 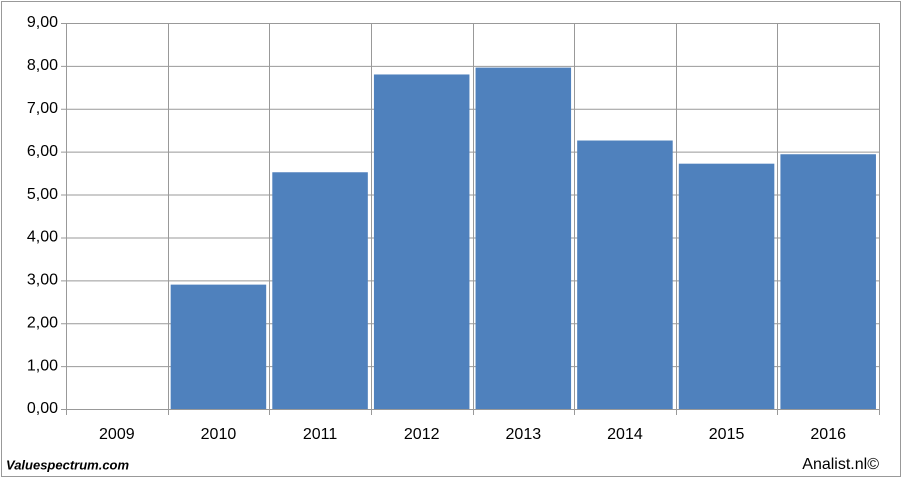 What do you see at coordinates (42, 408) in the screenshot?
I see `y-tick-label: 0,00` at bounding box center [42, 408].